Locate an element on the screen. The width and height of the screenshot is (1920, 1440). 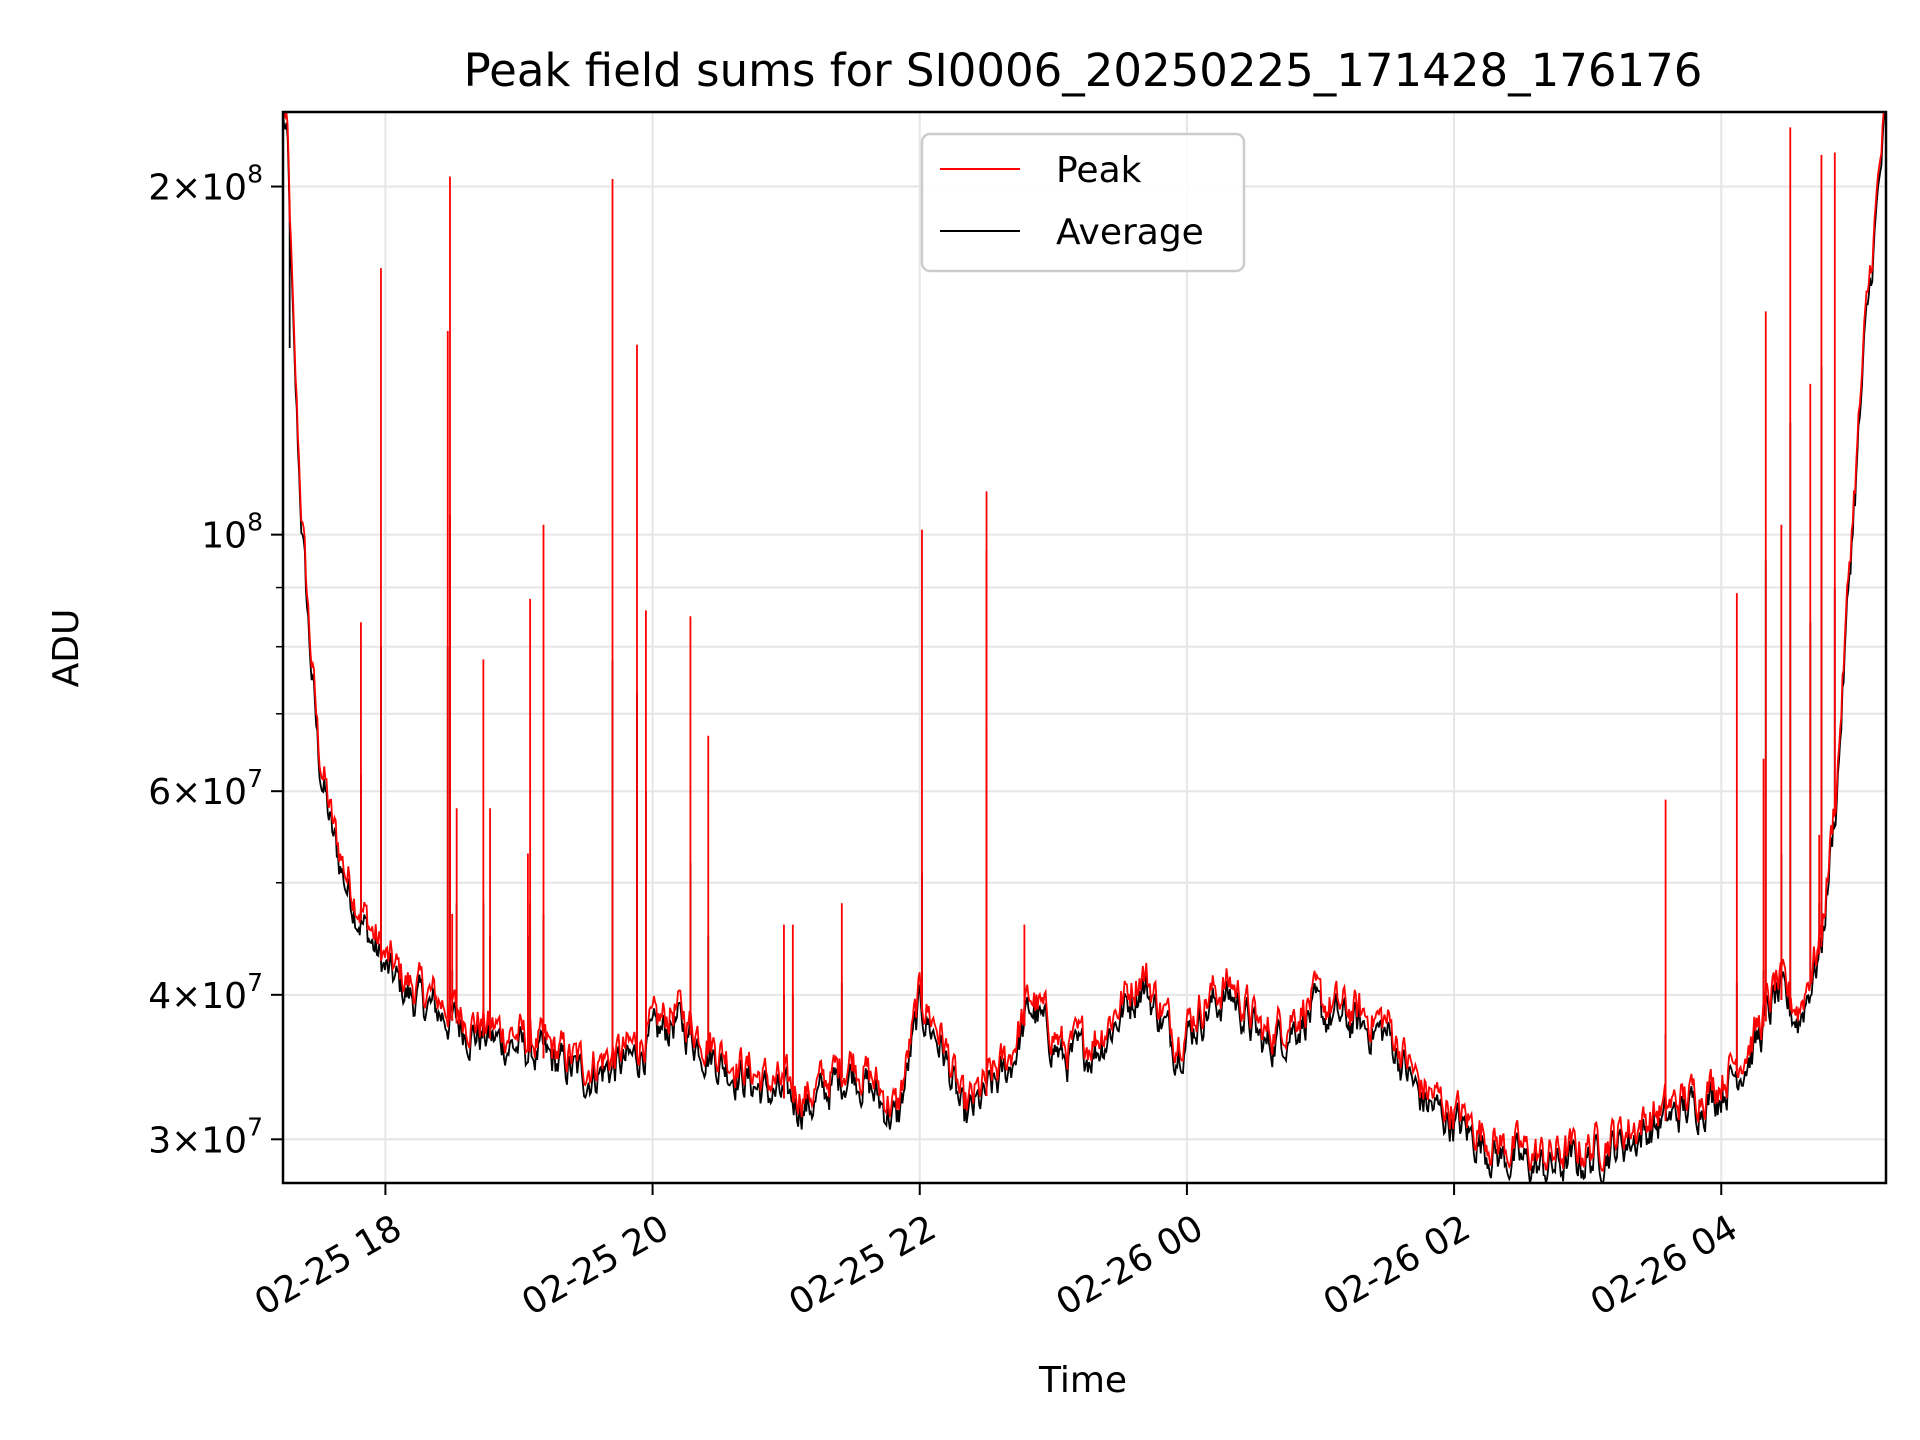
y-tick-label: 2×108 is located at coordinates (205, 184).